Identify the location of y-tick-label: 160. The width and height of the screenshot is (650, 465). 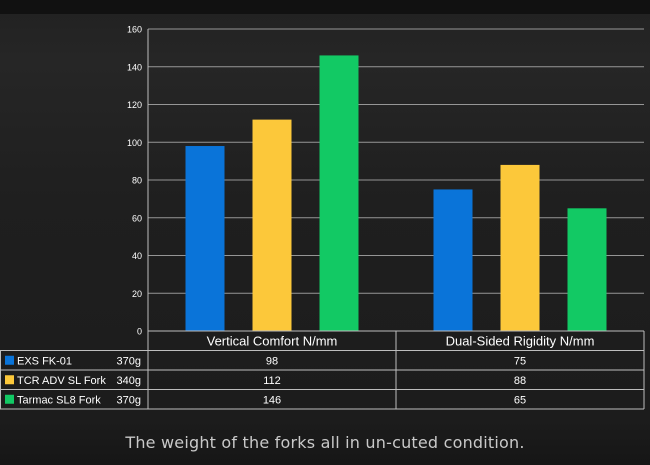
(134, 30).